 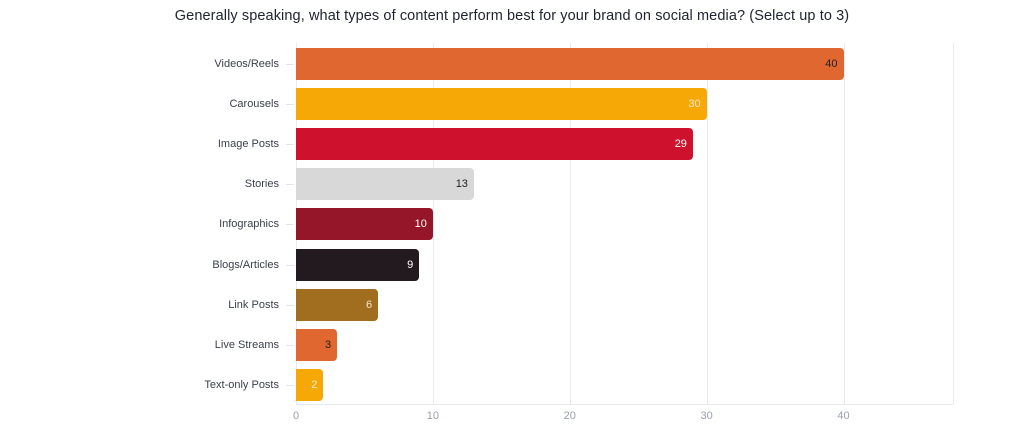 What do you see at coordinates (241, 385) in the screenshot?
I see `y-category-label: Text-only Posts` at bounding box center [241, 385].